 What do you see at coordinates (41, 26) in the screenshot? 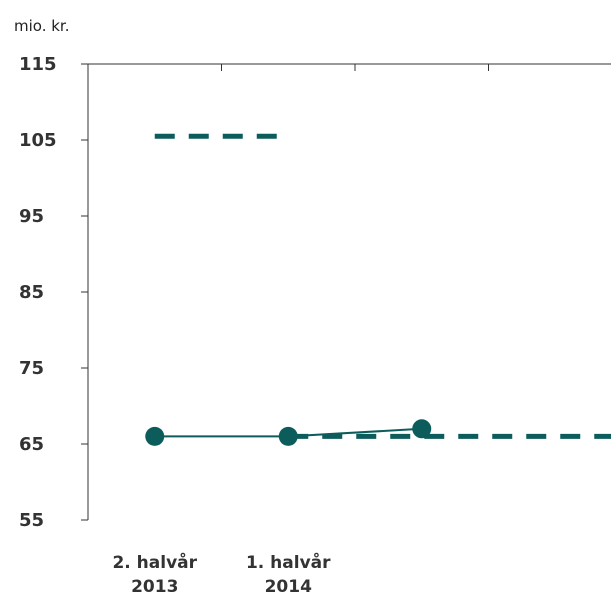
I see `y-unit-label: mio. kr.` at bounding box center [41, 26].